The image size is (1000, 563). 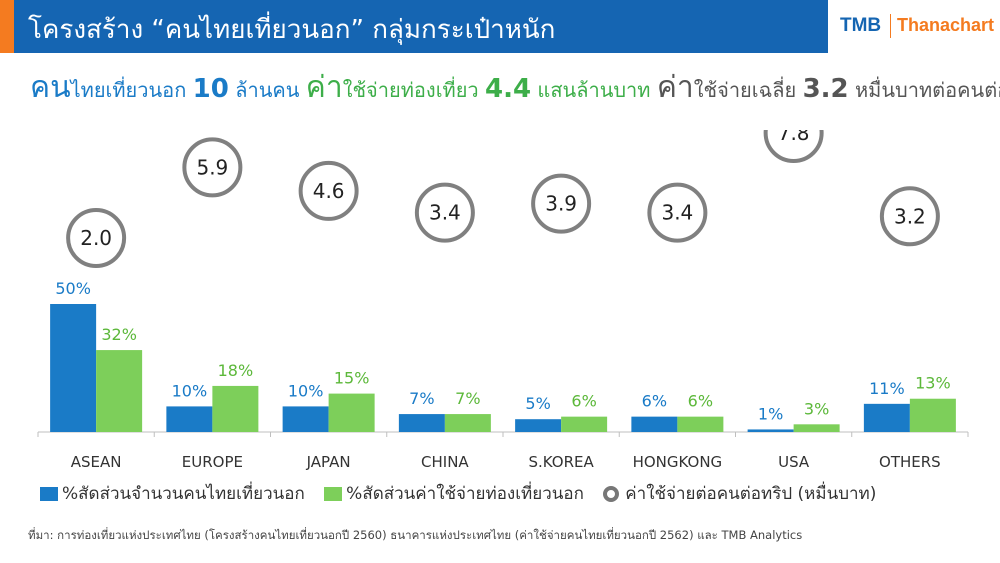 I want to click on circle-label-europe: 5.9, so click(x=212, y=167).